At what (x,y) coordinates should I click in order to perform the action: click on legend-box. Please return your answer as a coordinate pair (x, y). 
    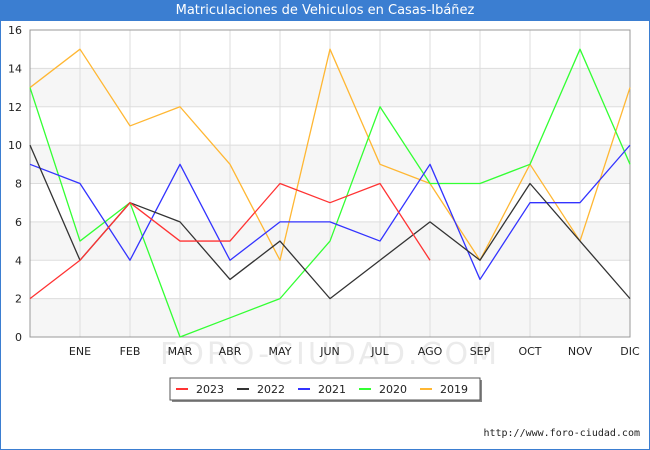
    Looking at the image, I should click on (325, 389).